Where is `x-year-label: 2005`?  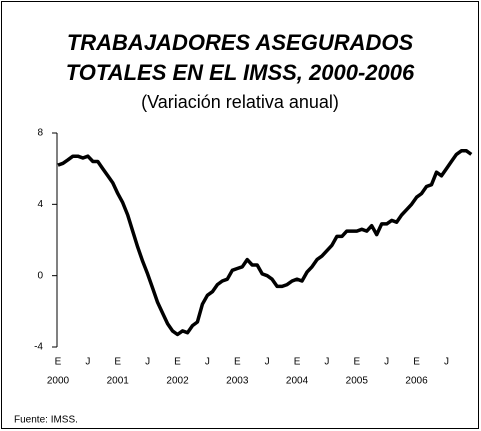 x-year-label: 2005 is located at coordinates (357, 381).